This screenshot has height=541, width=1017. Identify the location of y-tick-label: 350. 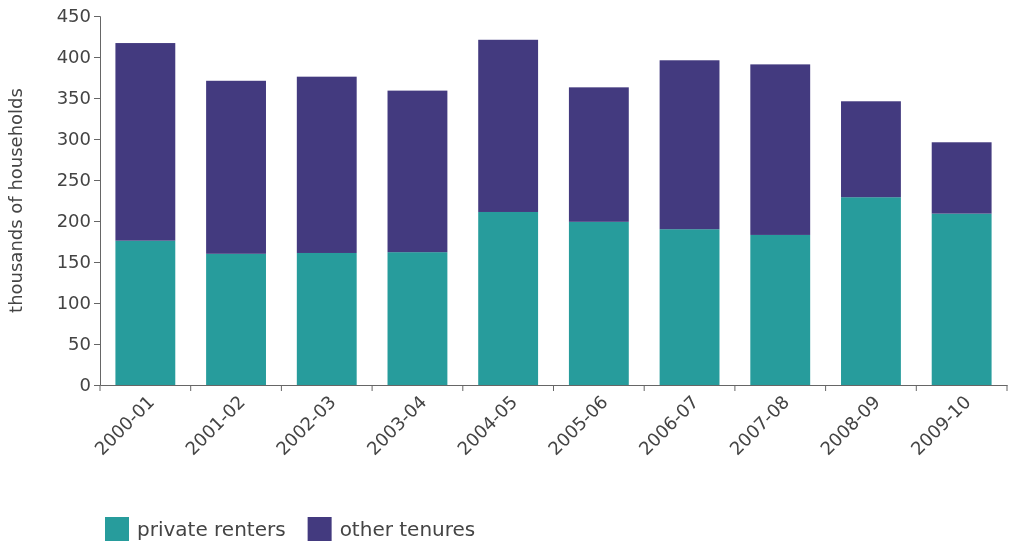
(73, 98).